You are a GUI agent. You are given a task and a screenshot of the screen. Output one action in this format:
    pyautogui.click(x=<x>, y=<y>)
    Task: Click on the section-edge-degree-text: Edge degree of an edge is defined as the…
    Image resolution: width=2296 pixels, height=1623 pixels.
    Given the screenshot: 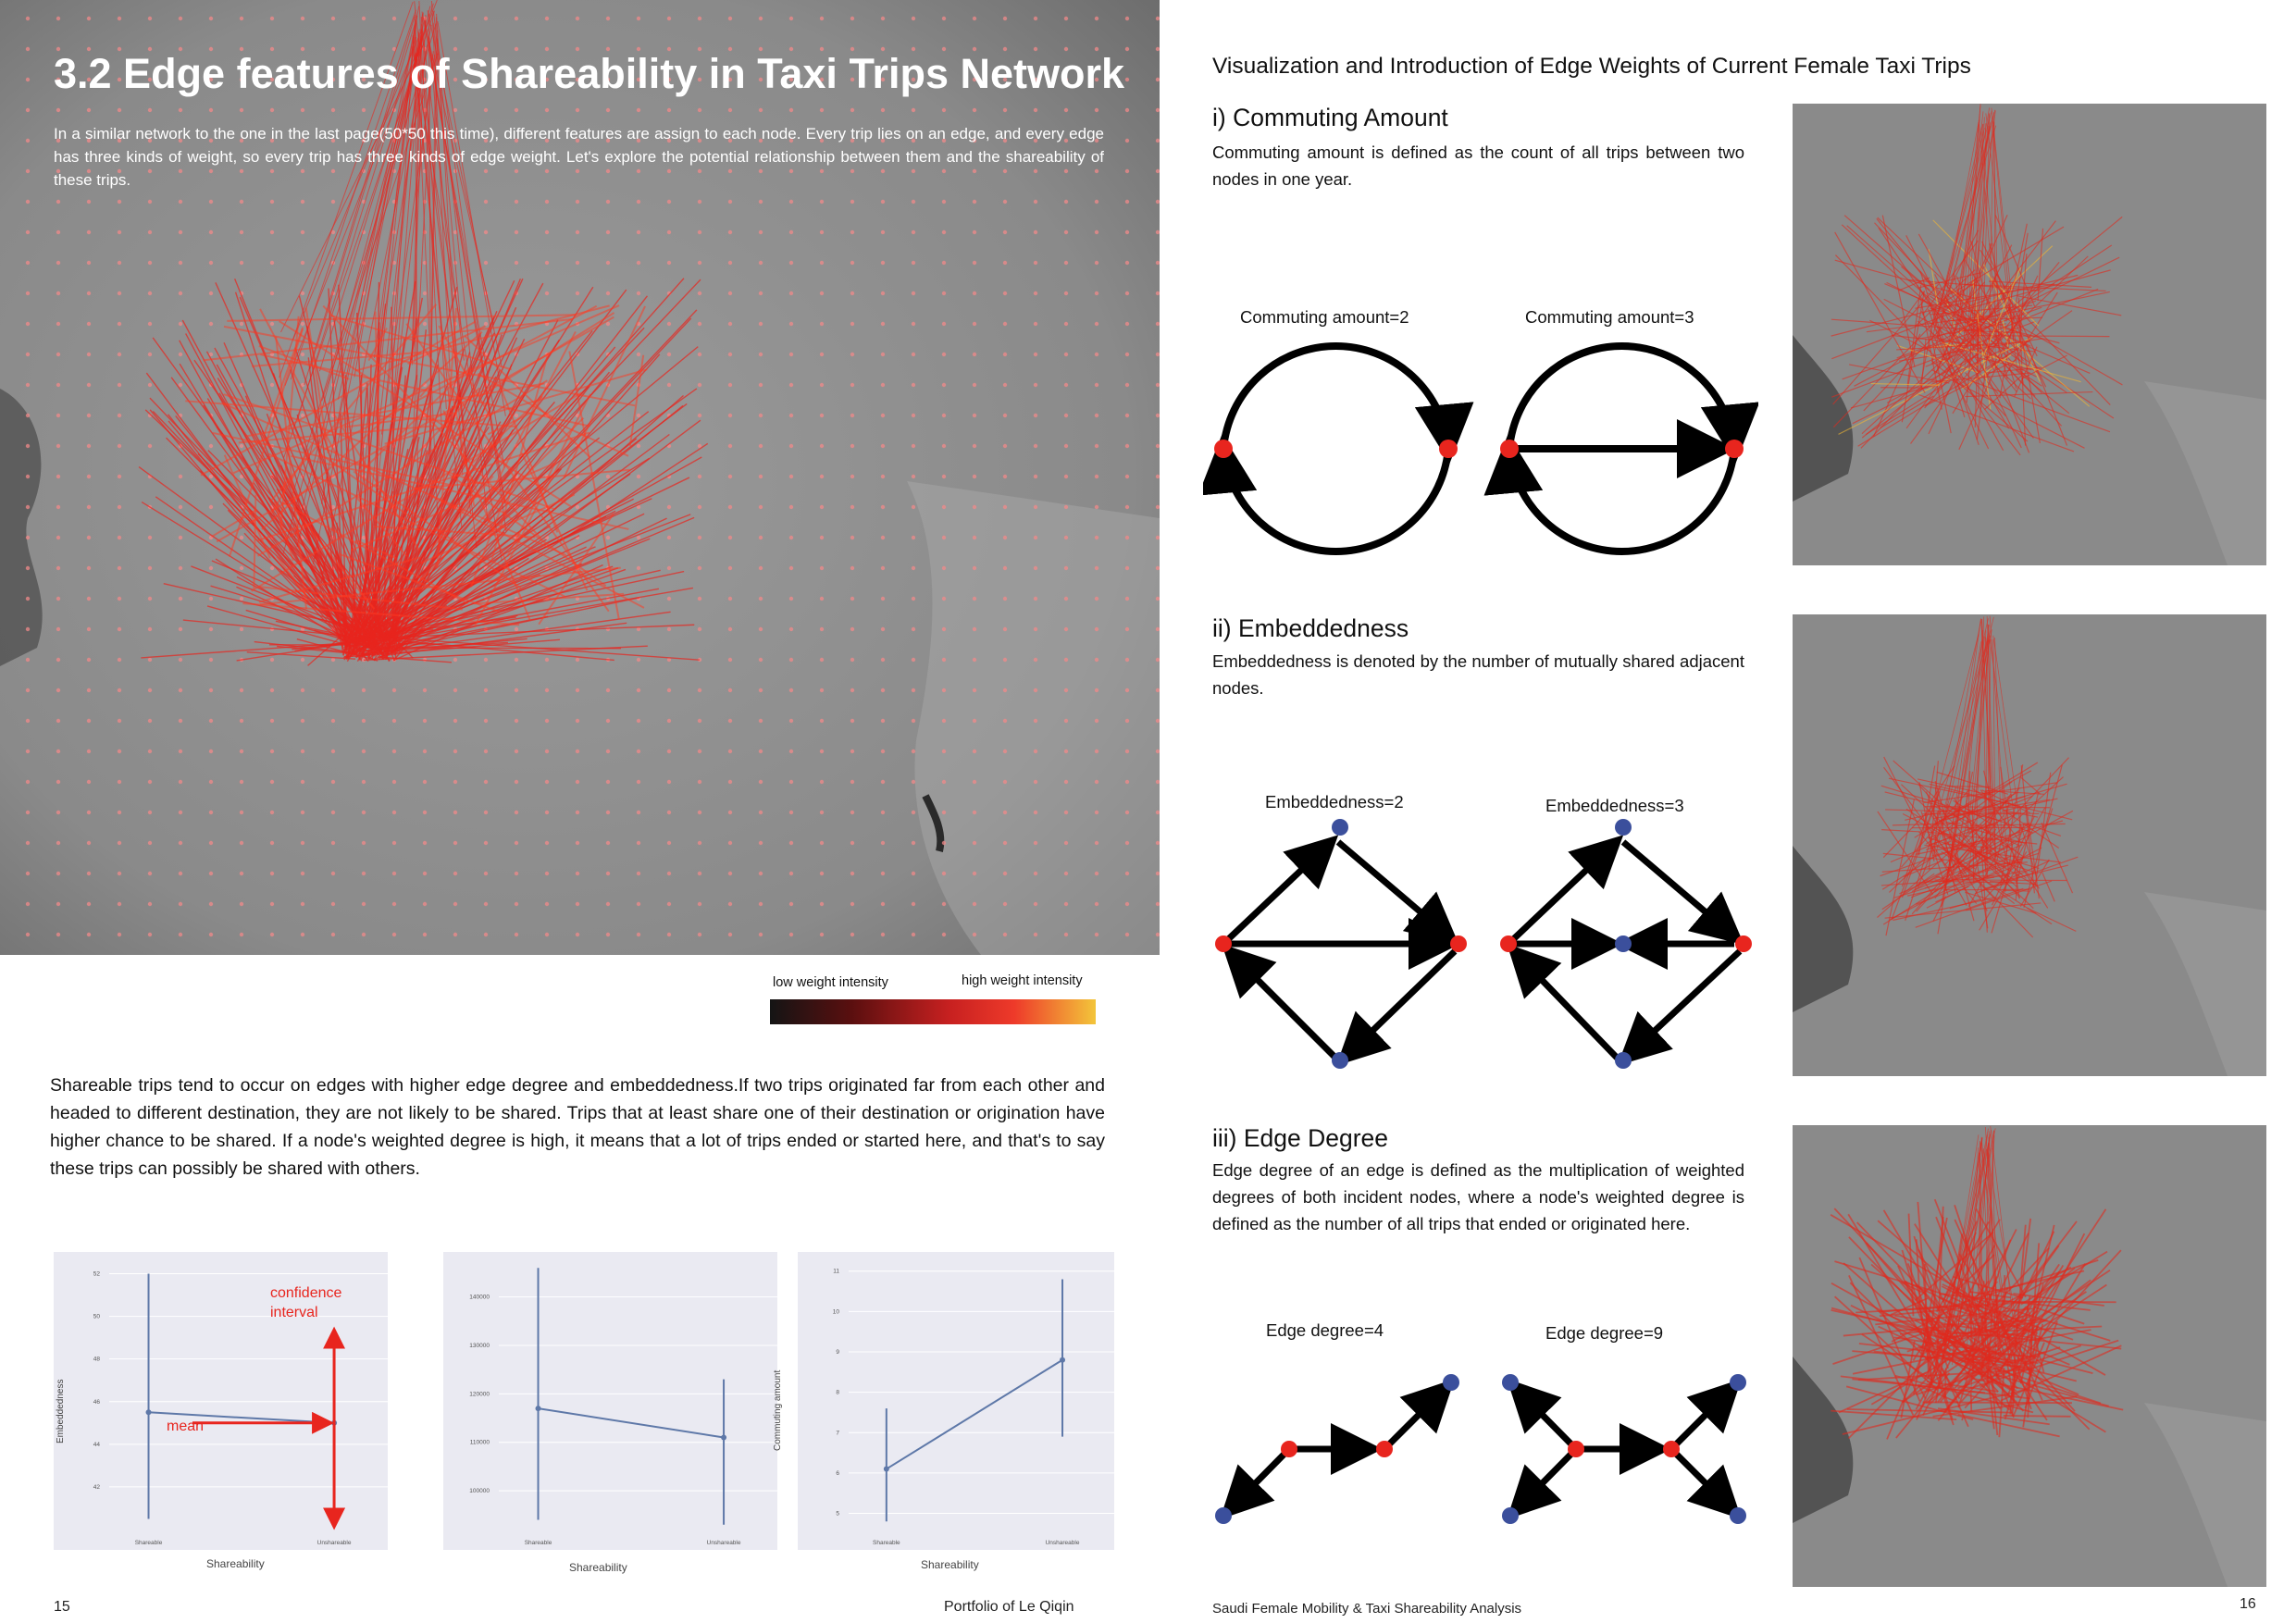 What is the action you would take?
    pyautogui.click(x=1478, y=1196)
    